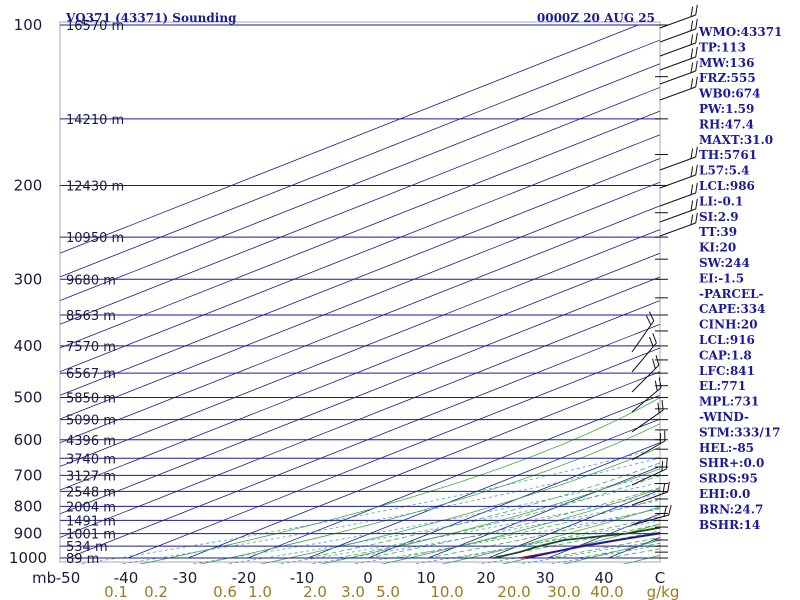  Describe the element at coordinates (82, 559) in the screenshot. I see `height-label: 89 m` at that location.